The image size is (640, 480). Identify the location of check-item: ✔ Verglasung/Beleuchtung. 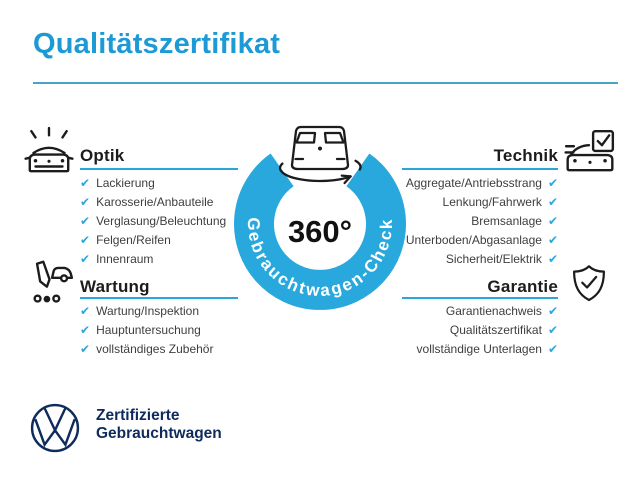
(153, 223).